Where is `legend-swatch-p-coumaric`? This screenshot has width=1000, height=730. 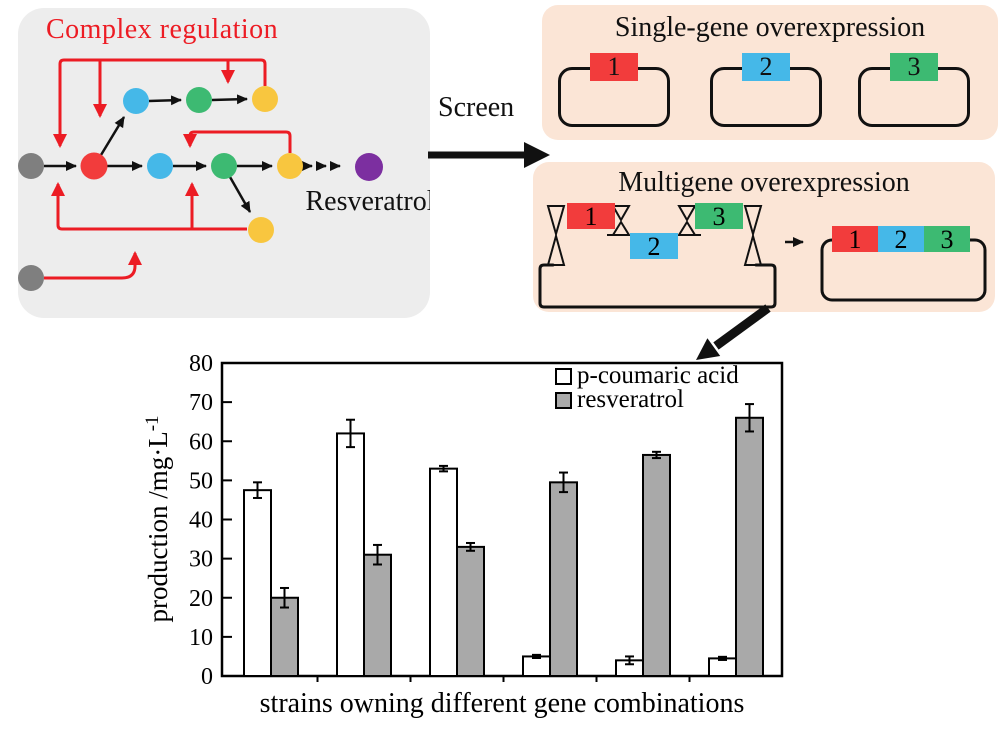
legend-swatch-p-coumaric is located at coordinates (563, 376).